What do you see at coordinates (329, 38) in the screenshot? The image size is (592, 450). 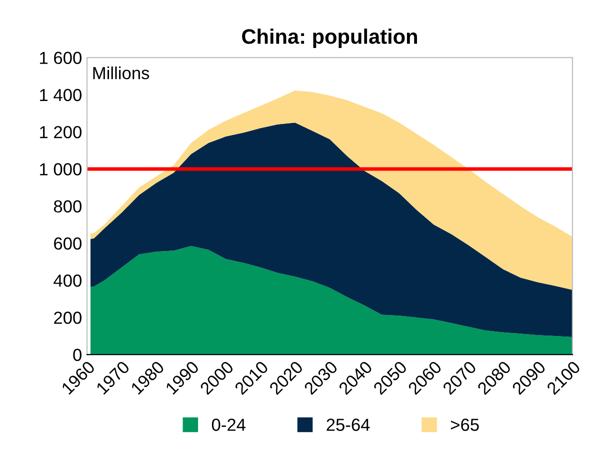 I see `chart-title: China: population` at bounding box center [329, 38].